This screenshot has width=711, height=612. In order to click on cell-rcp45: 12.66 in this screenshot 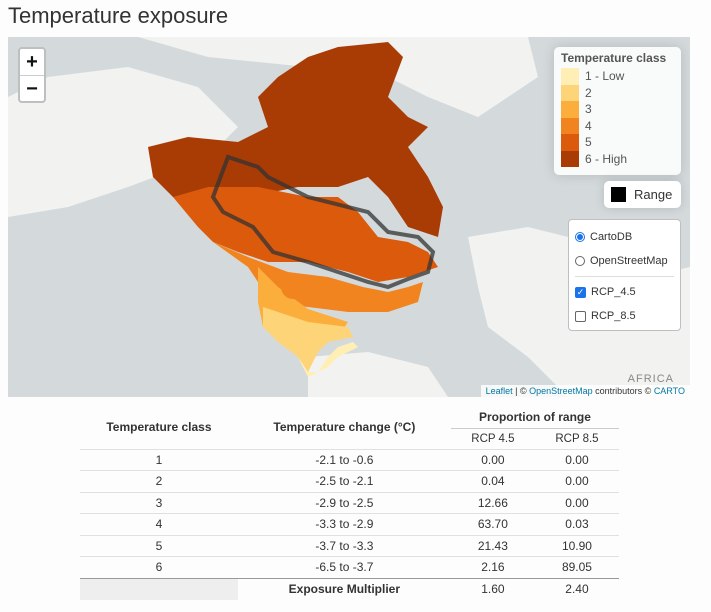, I will do `click(492, 502)`.